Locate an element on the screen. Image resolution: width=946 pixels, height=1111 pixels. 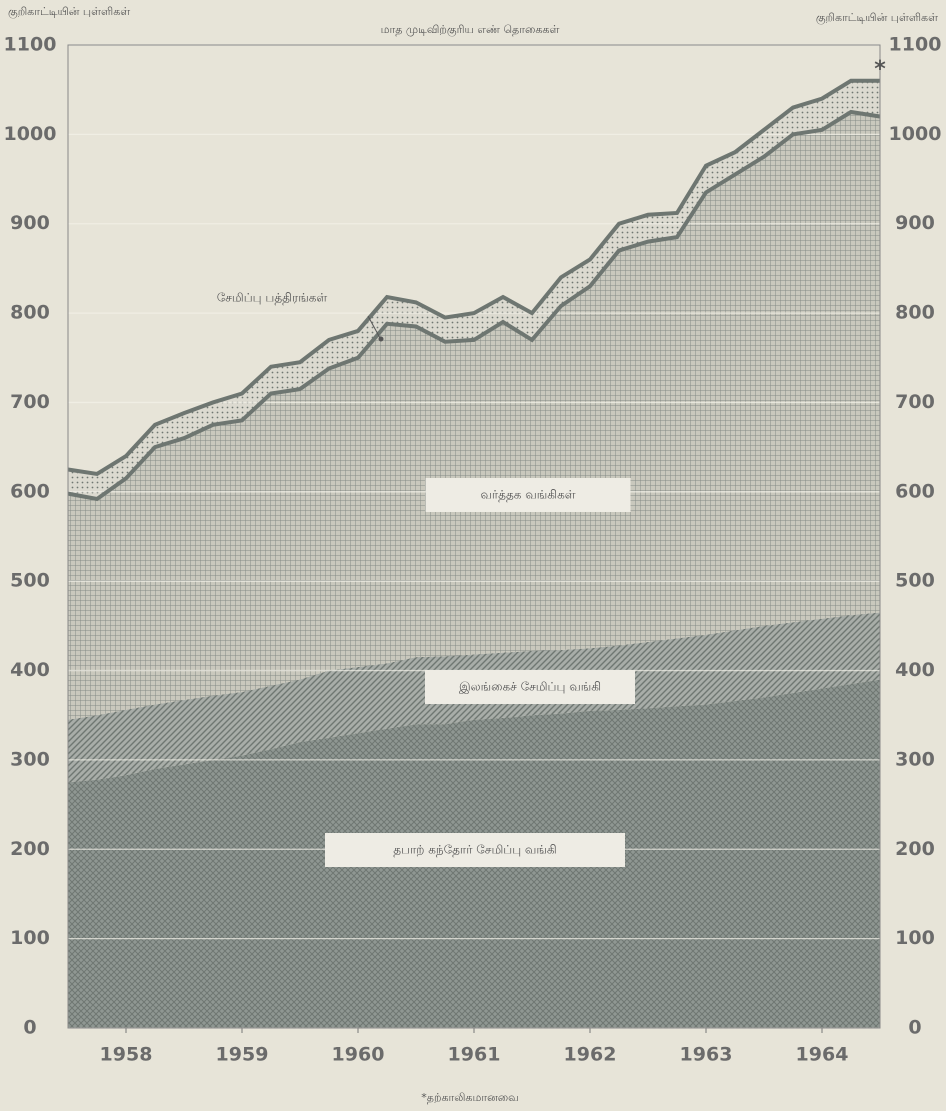
series-label: தபாற் கந்தோர் சேமிப்பு வங்கி is located at coordinates (475, 850).